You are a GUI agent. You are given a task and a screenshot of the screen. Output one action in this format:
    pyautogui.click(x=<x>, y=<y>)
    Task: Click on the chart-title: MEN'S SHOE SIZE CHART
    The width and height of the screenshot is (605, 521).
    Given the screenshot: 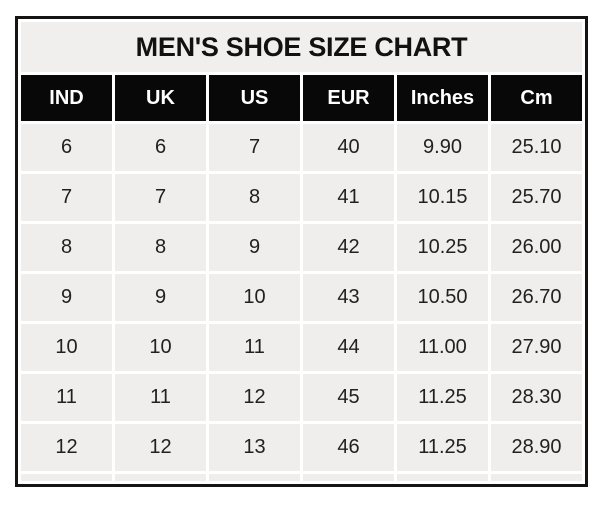 What is the action you would take?
    pyautogui.click(x=301, y=47)
    